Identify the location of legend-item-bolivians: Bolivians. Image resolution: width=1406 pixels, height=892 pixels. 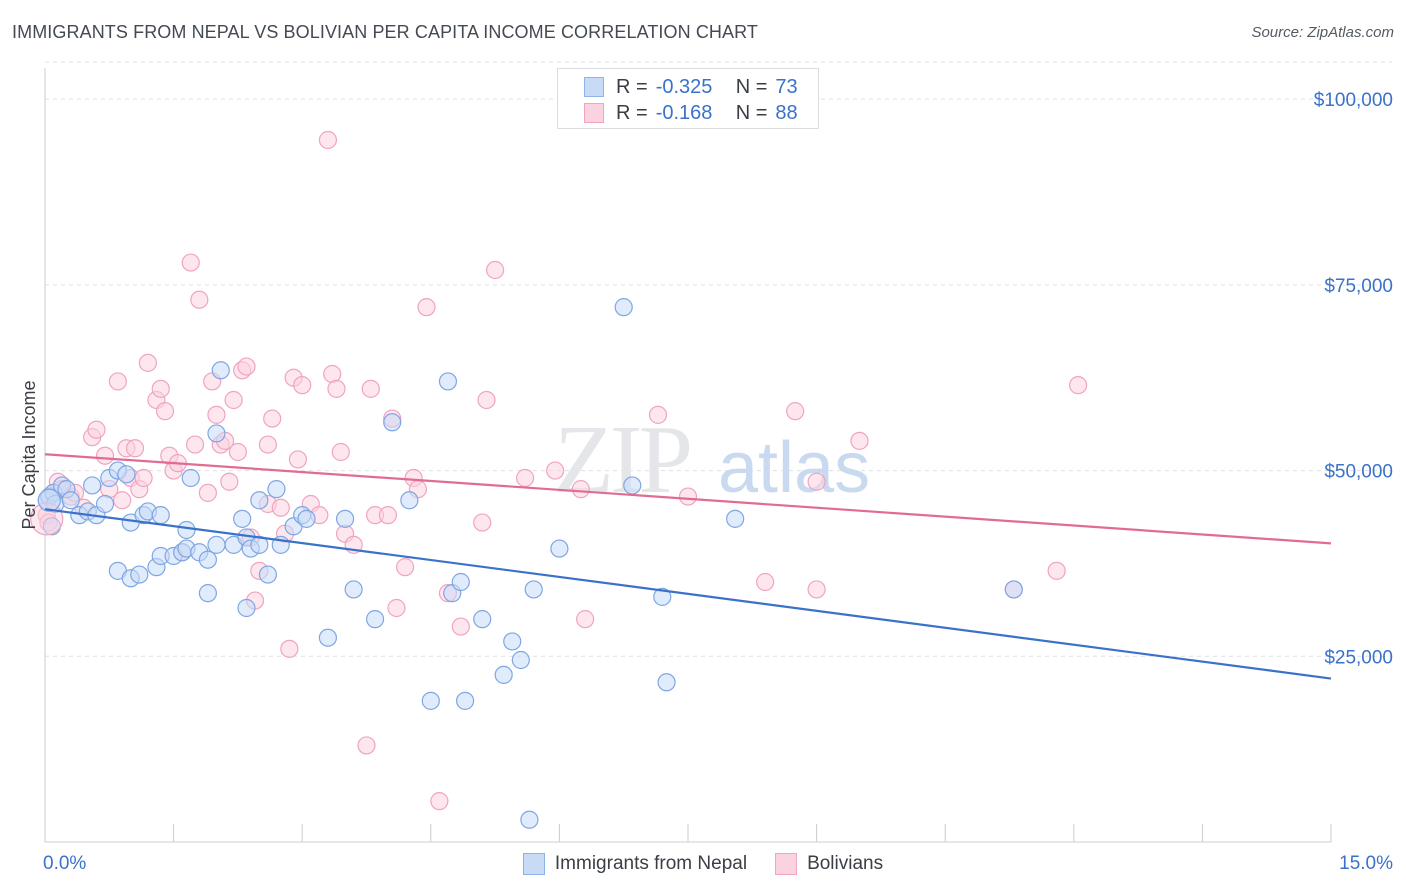
(829, 864).